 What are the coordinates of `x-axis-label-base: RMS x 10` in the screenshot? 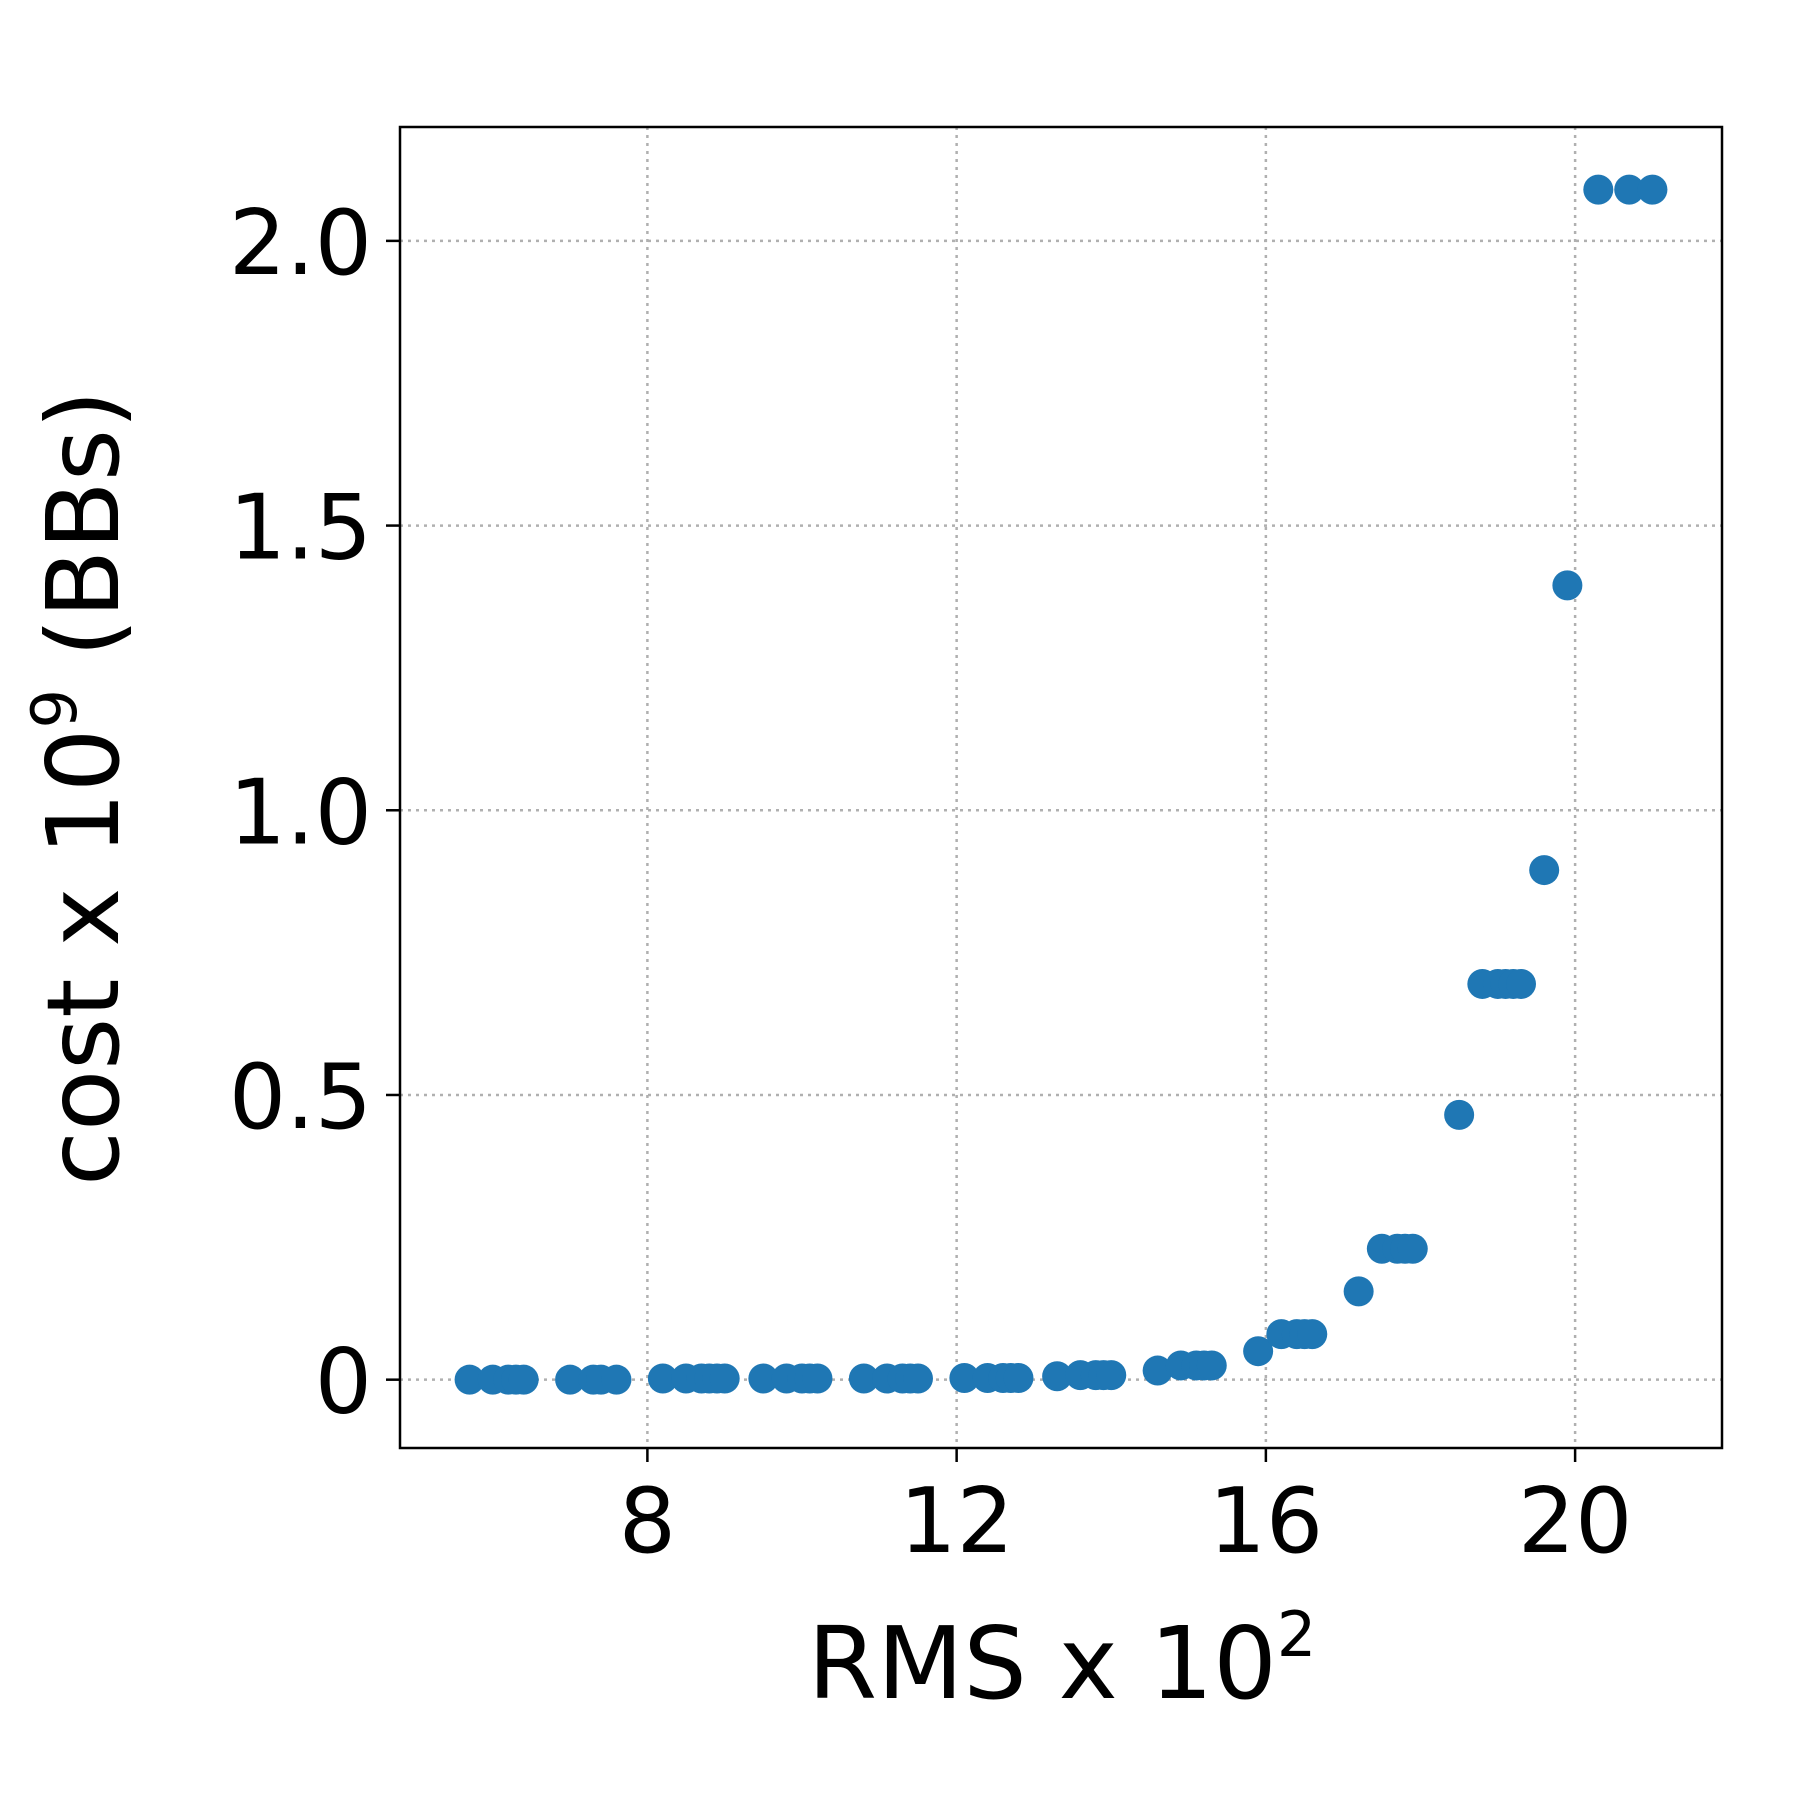 It's located at (1042, 1663).